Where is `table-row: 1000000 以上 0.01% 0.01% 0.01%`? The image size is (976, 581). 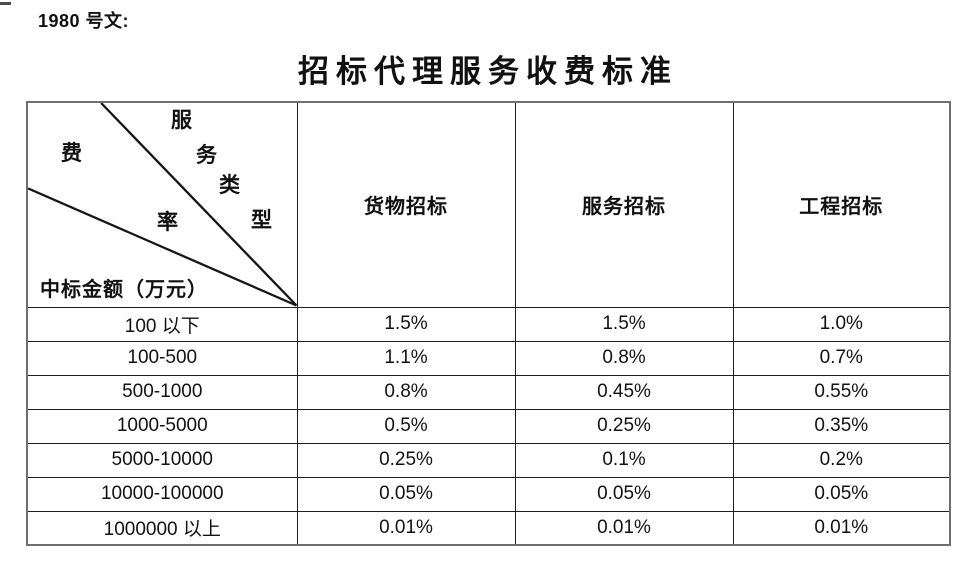 table-row: 1000000 以上 0.01% 0.01% 0.01% is located at coordinates (488, 528).